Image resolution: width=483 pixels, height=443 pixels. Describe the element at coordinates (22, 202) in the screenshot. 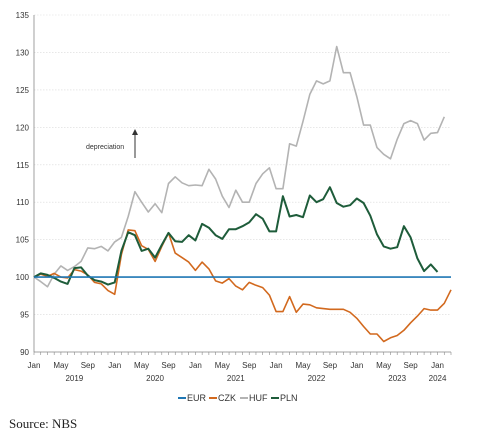

I see `y-tick-label: 110` at that location.